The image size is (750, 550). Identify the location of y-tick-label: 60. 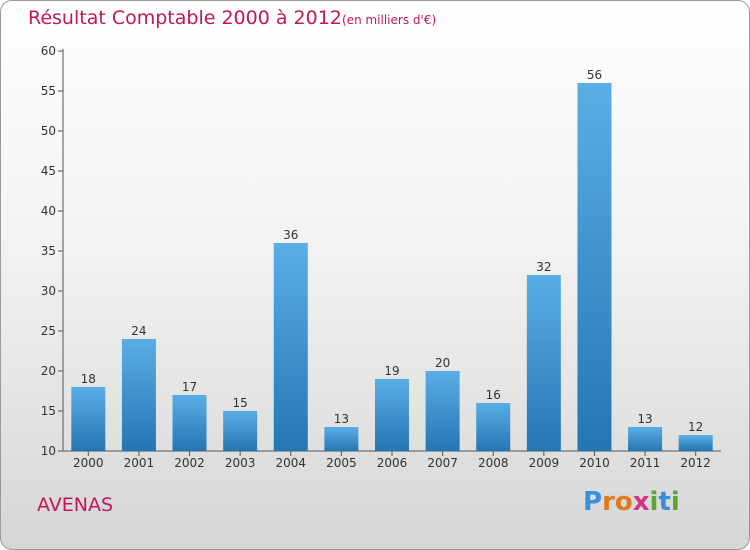
(48, 51).